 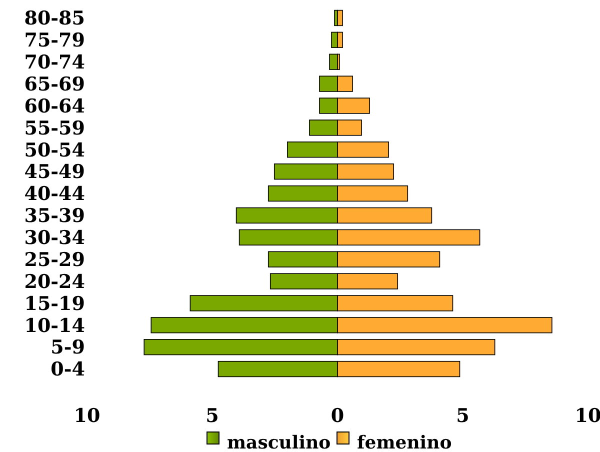 I want to click on y-tick-label: 60-64, so click(x=54, y=106).